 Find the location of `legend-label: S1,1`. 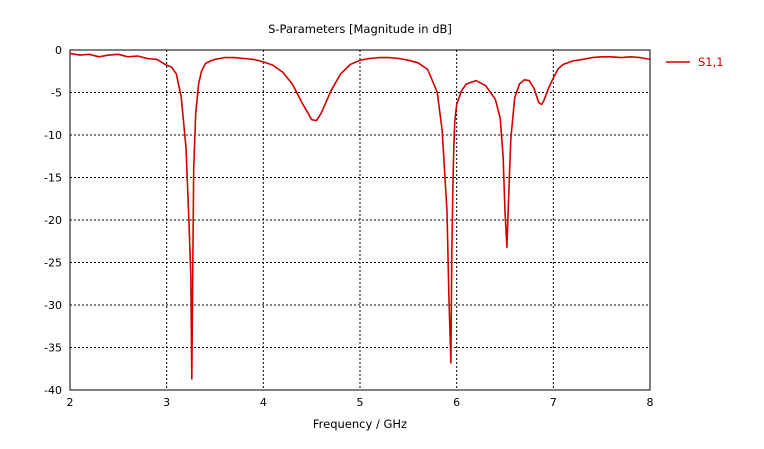

legend-label: S1,1 is located at coordinates (711, 62).